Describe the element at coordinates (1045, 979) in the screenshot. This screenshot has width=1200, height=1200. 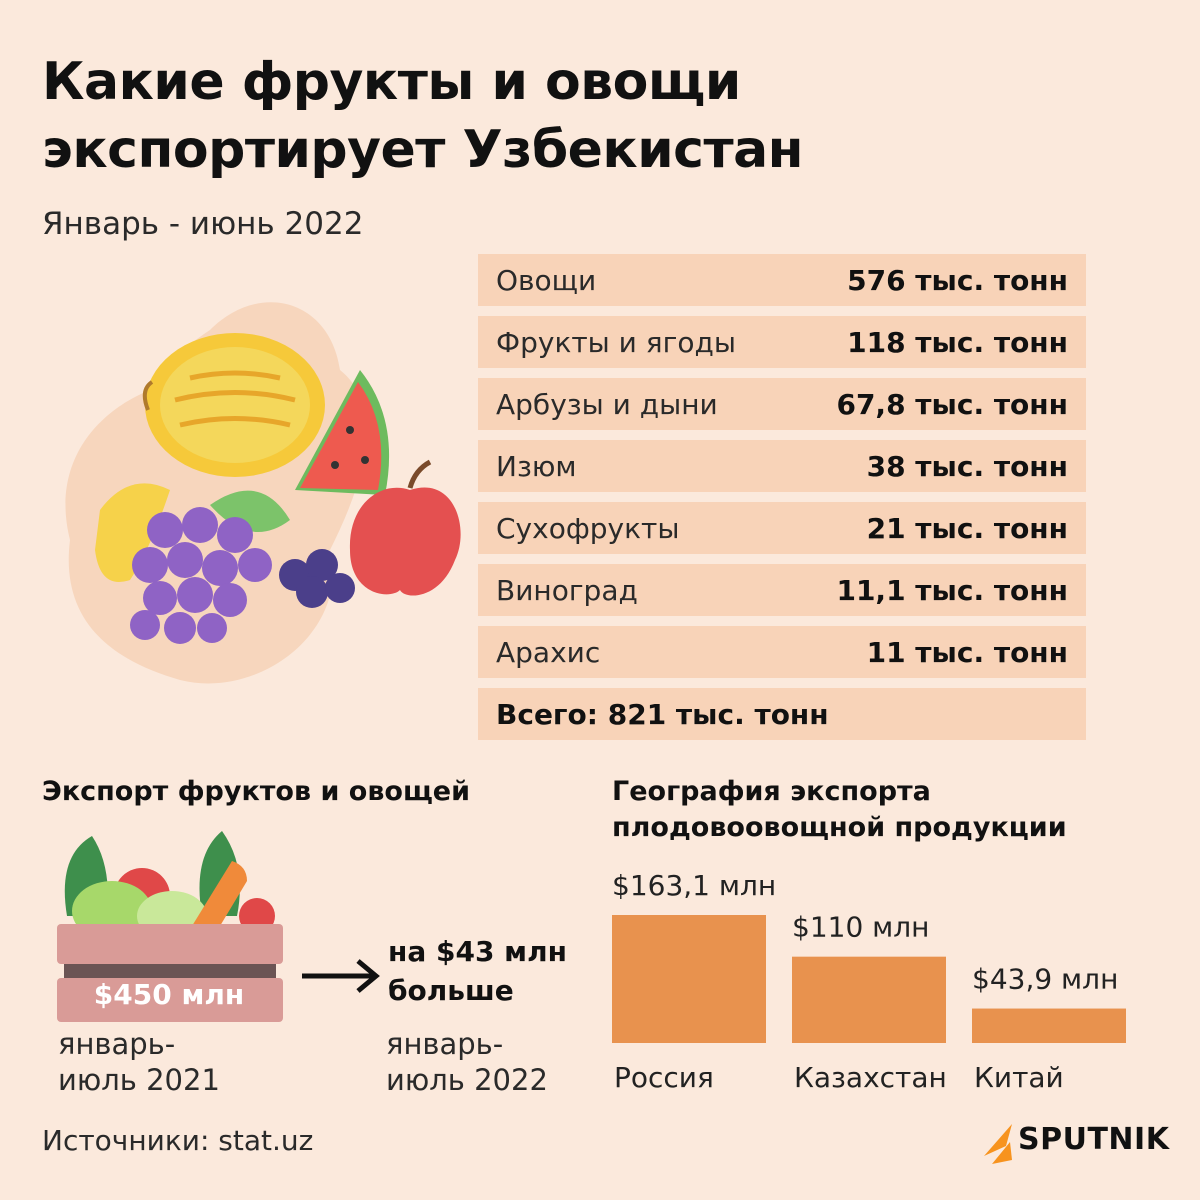
I see `bar-value-label: $43,9 млн` at that location.